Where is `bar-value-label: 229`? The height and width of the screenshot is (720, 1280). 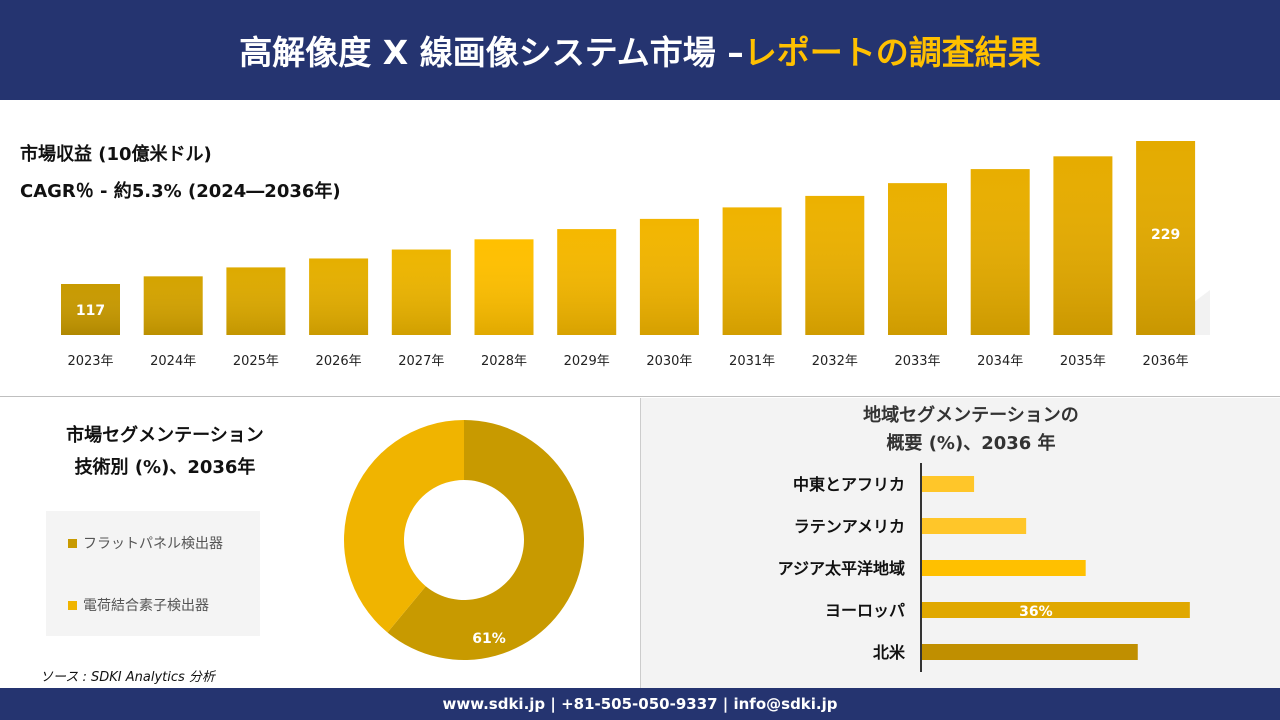 bar-value-label: 229 is located at coordinates (1165, 235).